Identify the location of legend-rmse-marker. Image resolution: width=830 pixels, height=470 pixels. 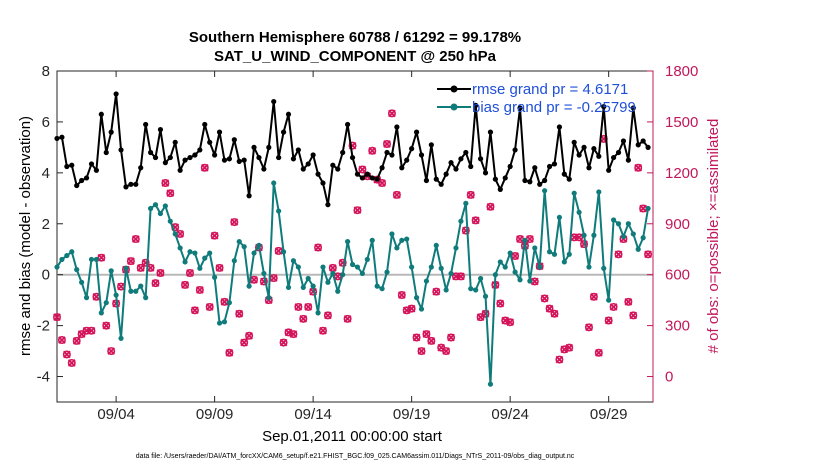
(454, 89).